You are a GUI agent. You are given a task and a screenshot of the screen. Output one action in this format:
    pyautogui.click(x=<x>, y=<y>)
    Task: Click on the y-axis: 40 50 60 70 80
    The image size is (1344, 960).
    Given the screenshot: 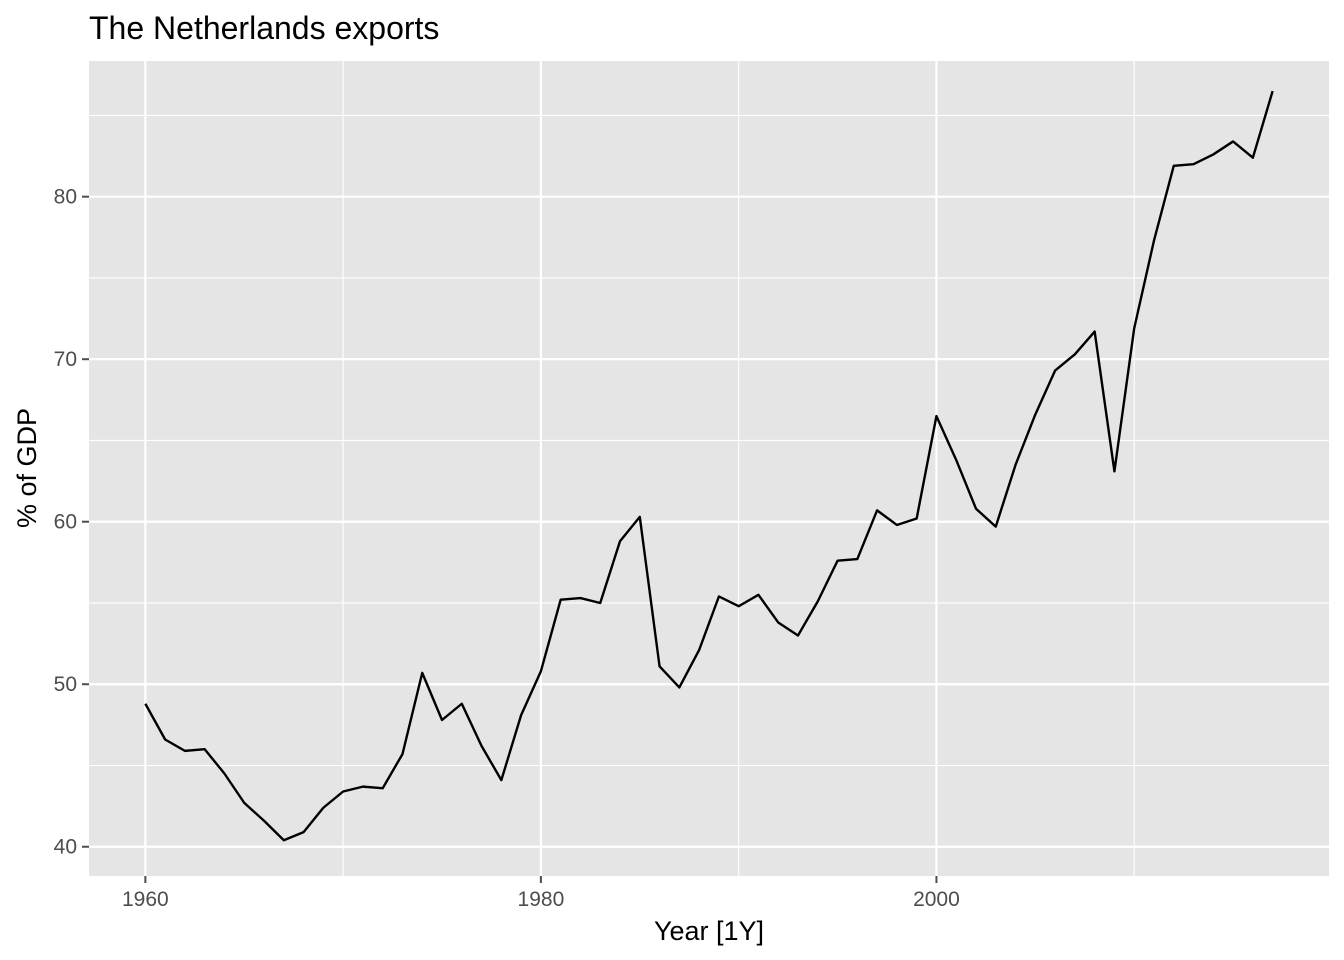 What is the action you would take?
    pyautogui.click(x=71, y=522)
    